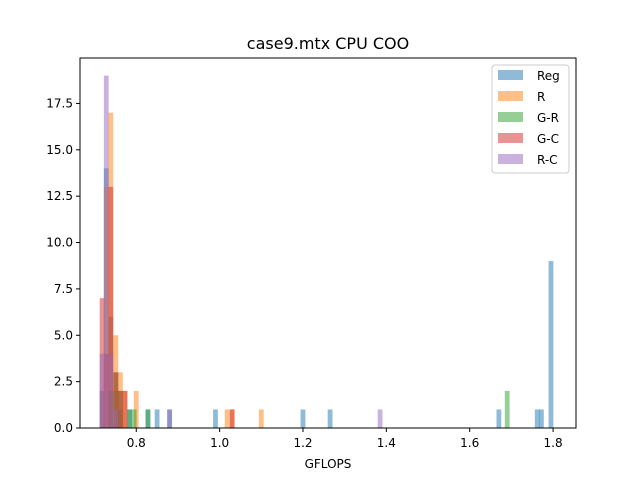  What do you see at coordinates (510, 96) in the screenshot?
I see `legend-swatch-r` at bounding box center [510, 96].